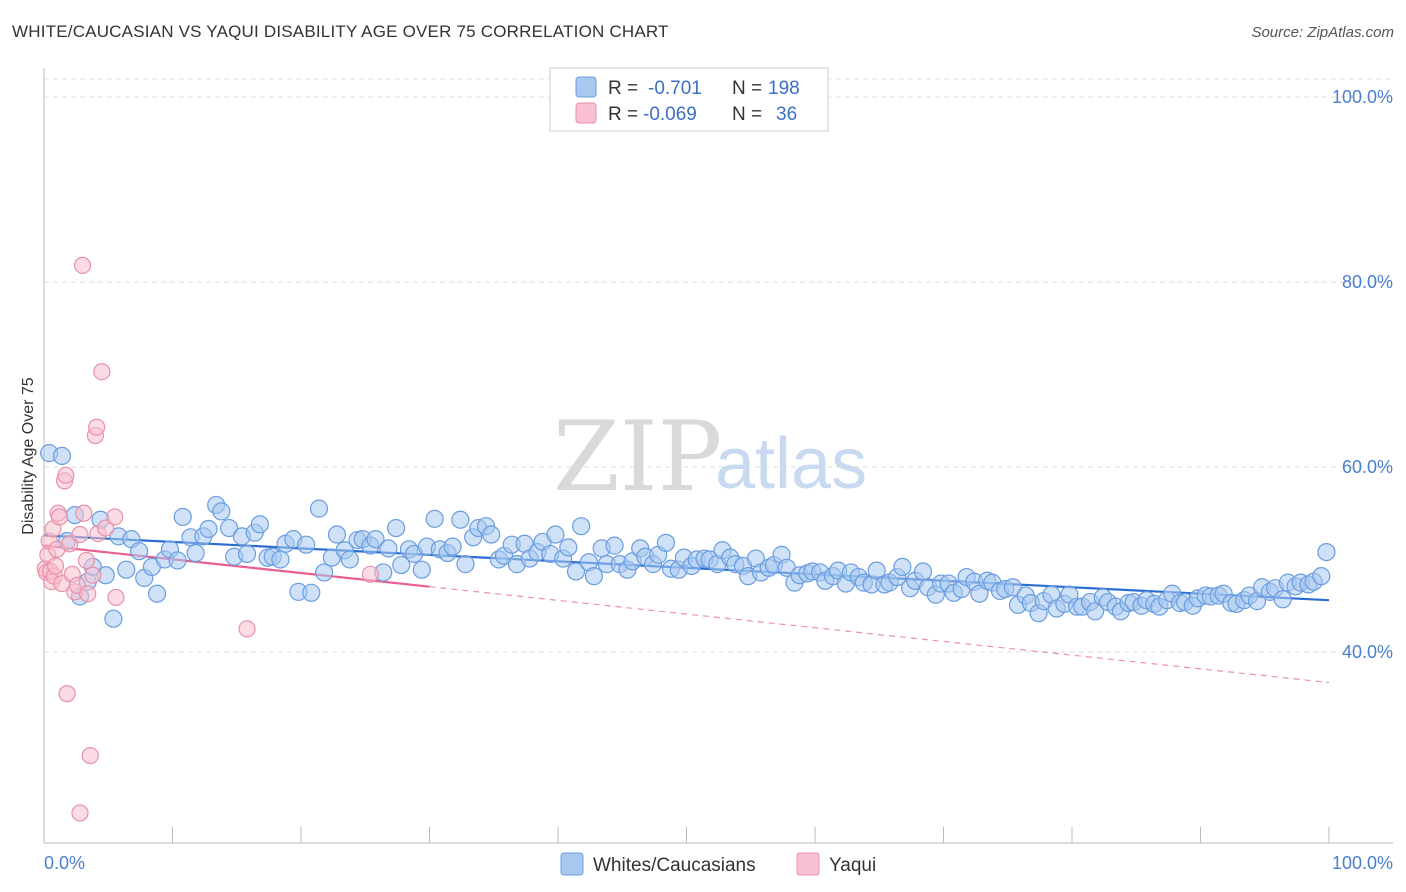 This screenshot has height=892, width=1406. What do you see at coordinates (586, 87) in the screenshot?
I see `stats-swatch-blue` at bounding box center [586, 87].